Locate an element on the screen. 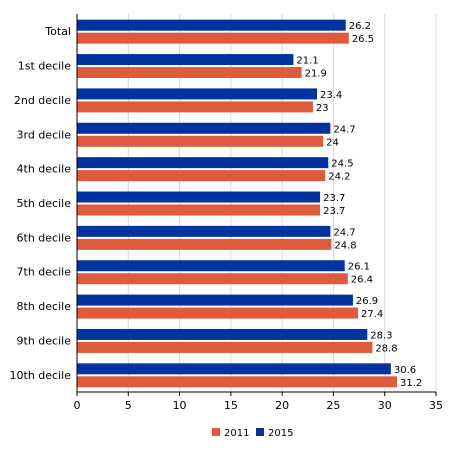  data-label-2015-7th-decile: 26.1 is located at coordinates (359, 267).